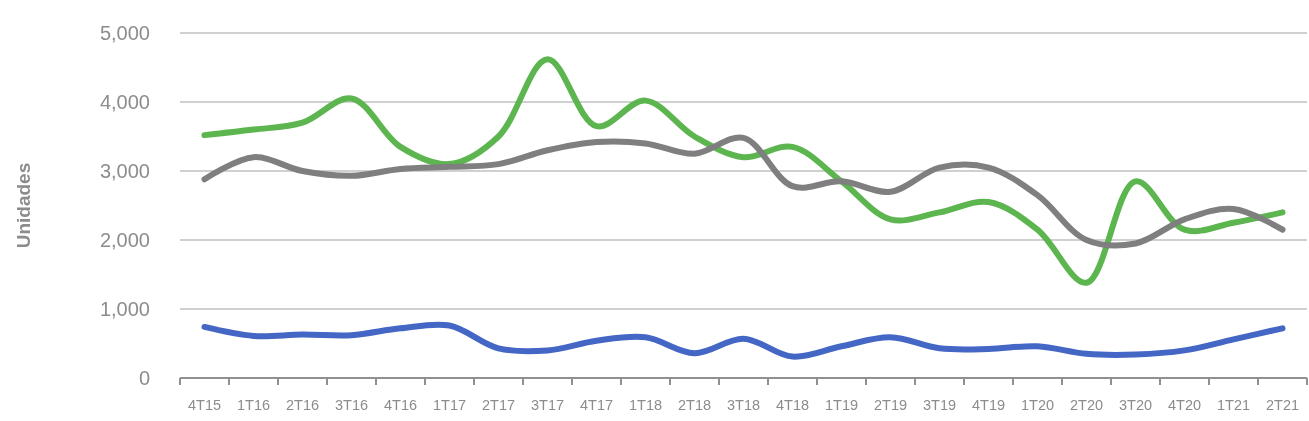  Describe the element at coordinates (1282, 405) in the screenshot. I see `x-tick-label: 2T21` at that location.